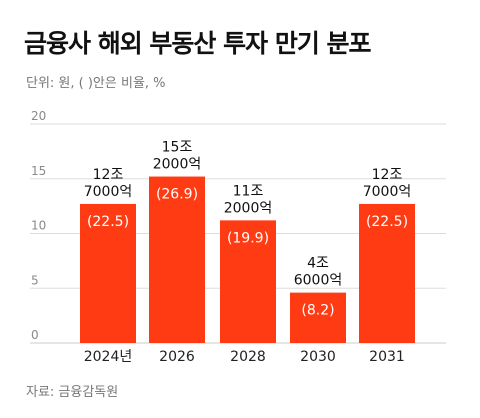  What do you see at coordinates (72, 392) in the screenshot?
I see `source-note: 자료: 금융감독원` at bounding box center [72, 392].